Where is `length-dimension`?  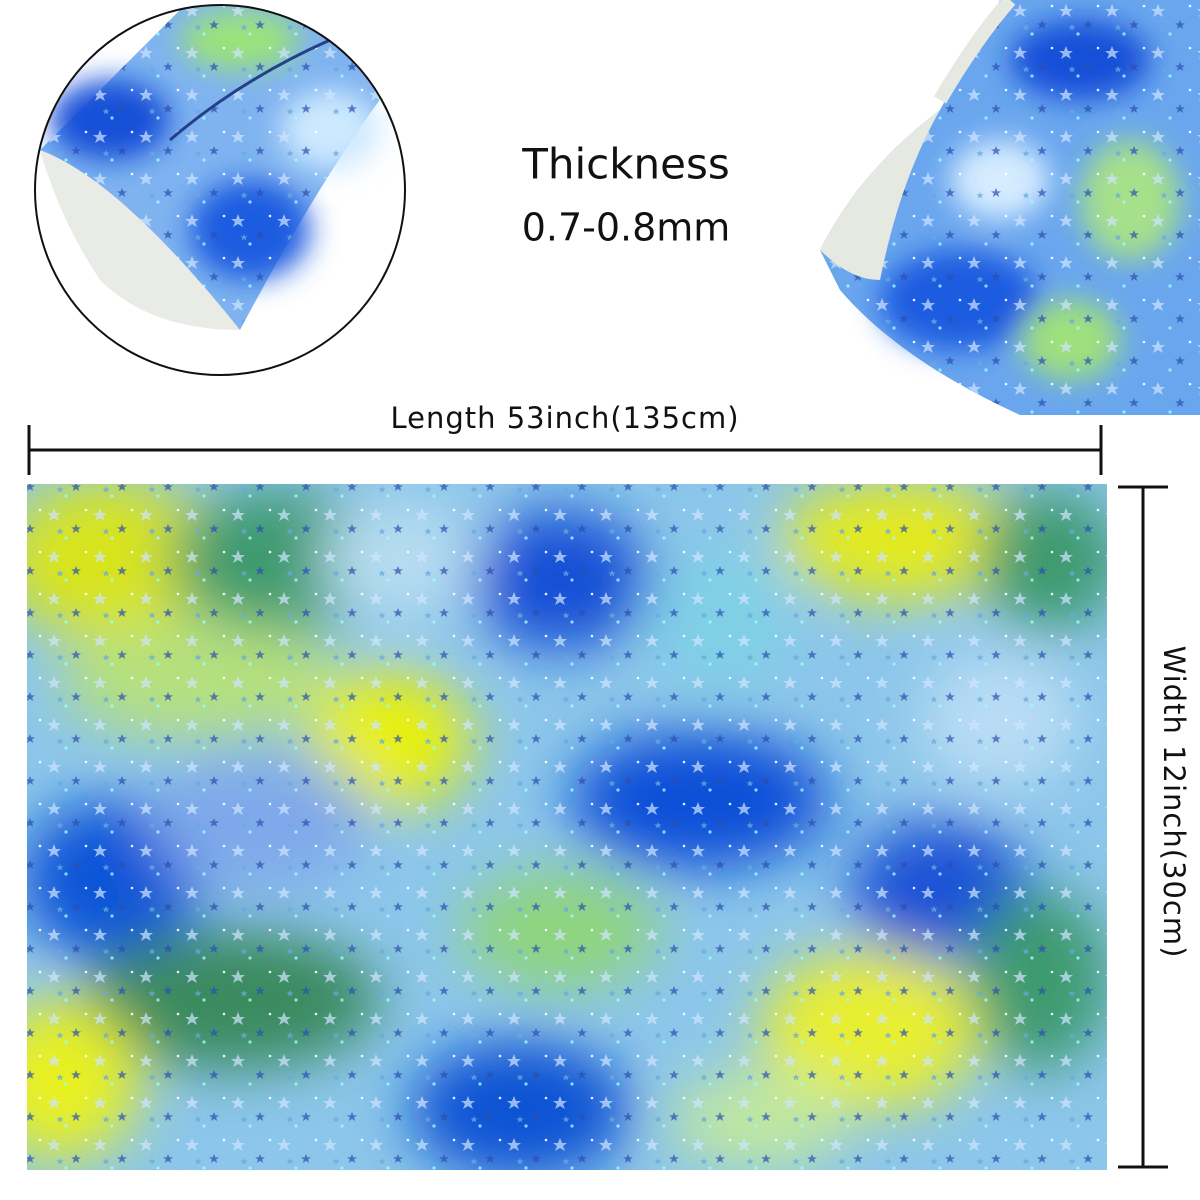
length-dimension is located at coordinates (565, 450).